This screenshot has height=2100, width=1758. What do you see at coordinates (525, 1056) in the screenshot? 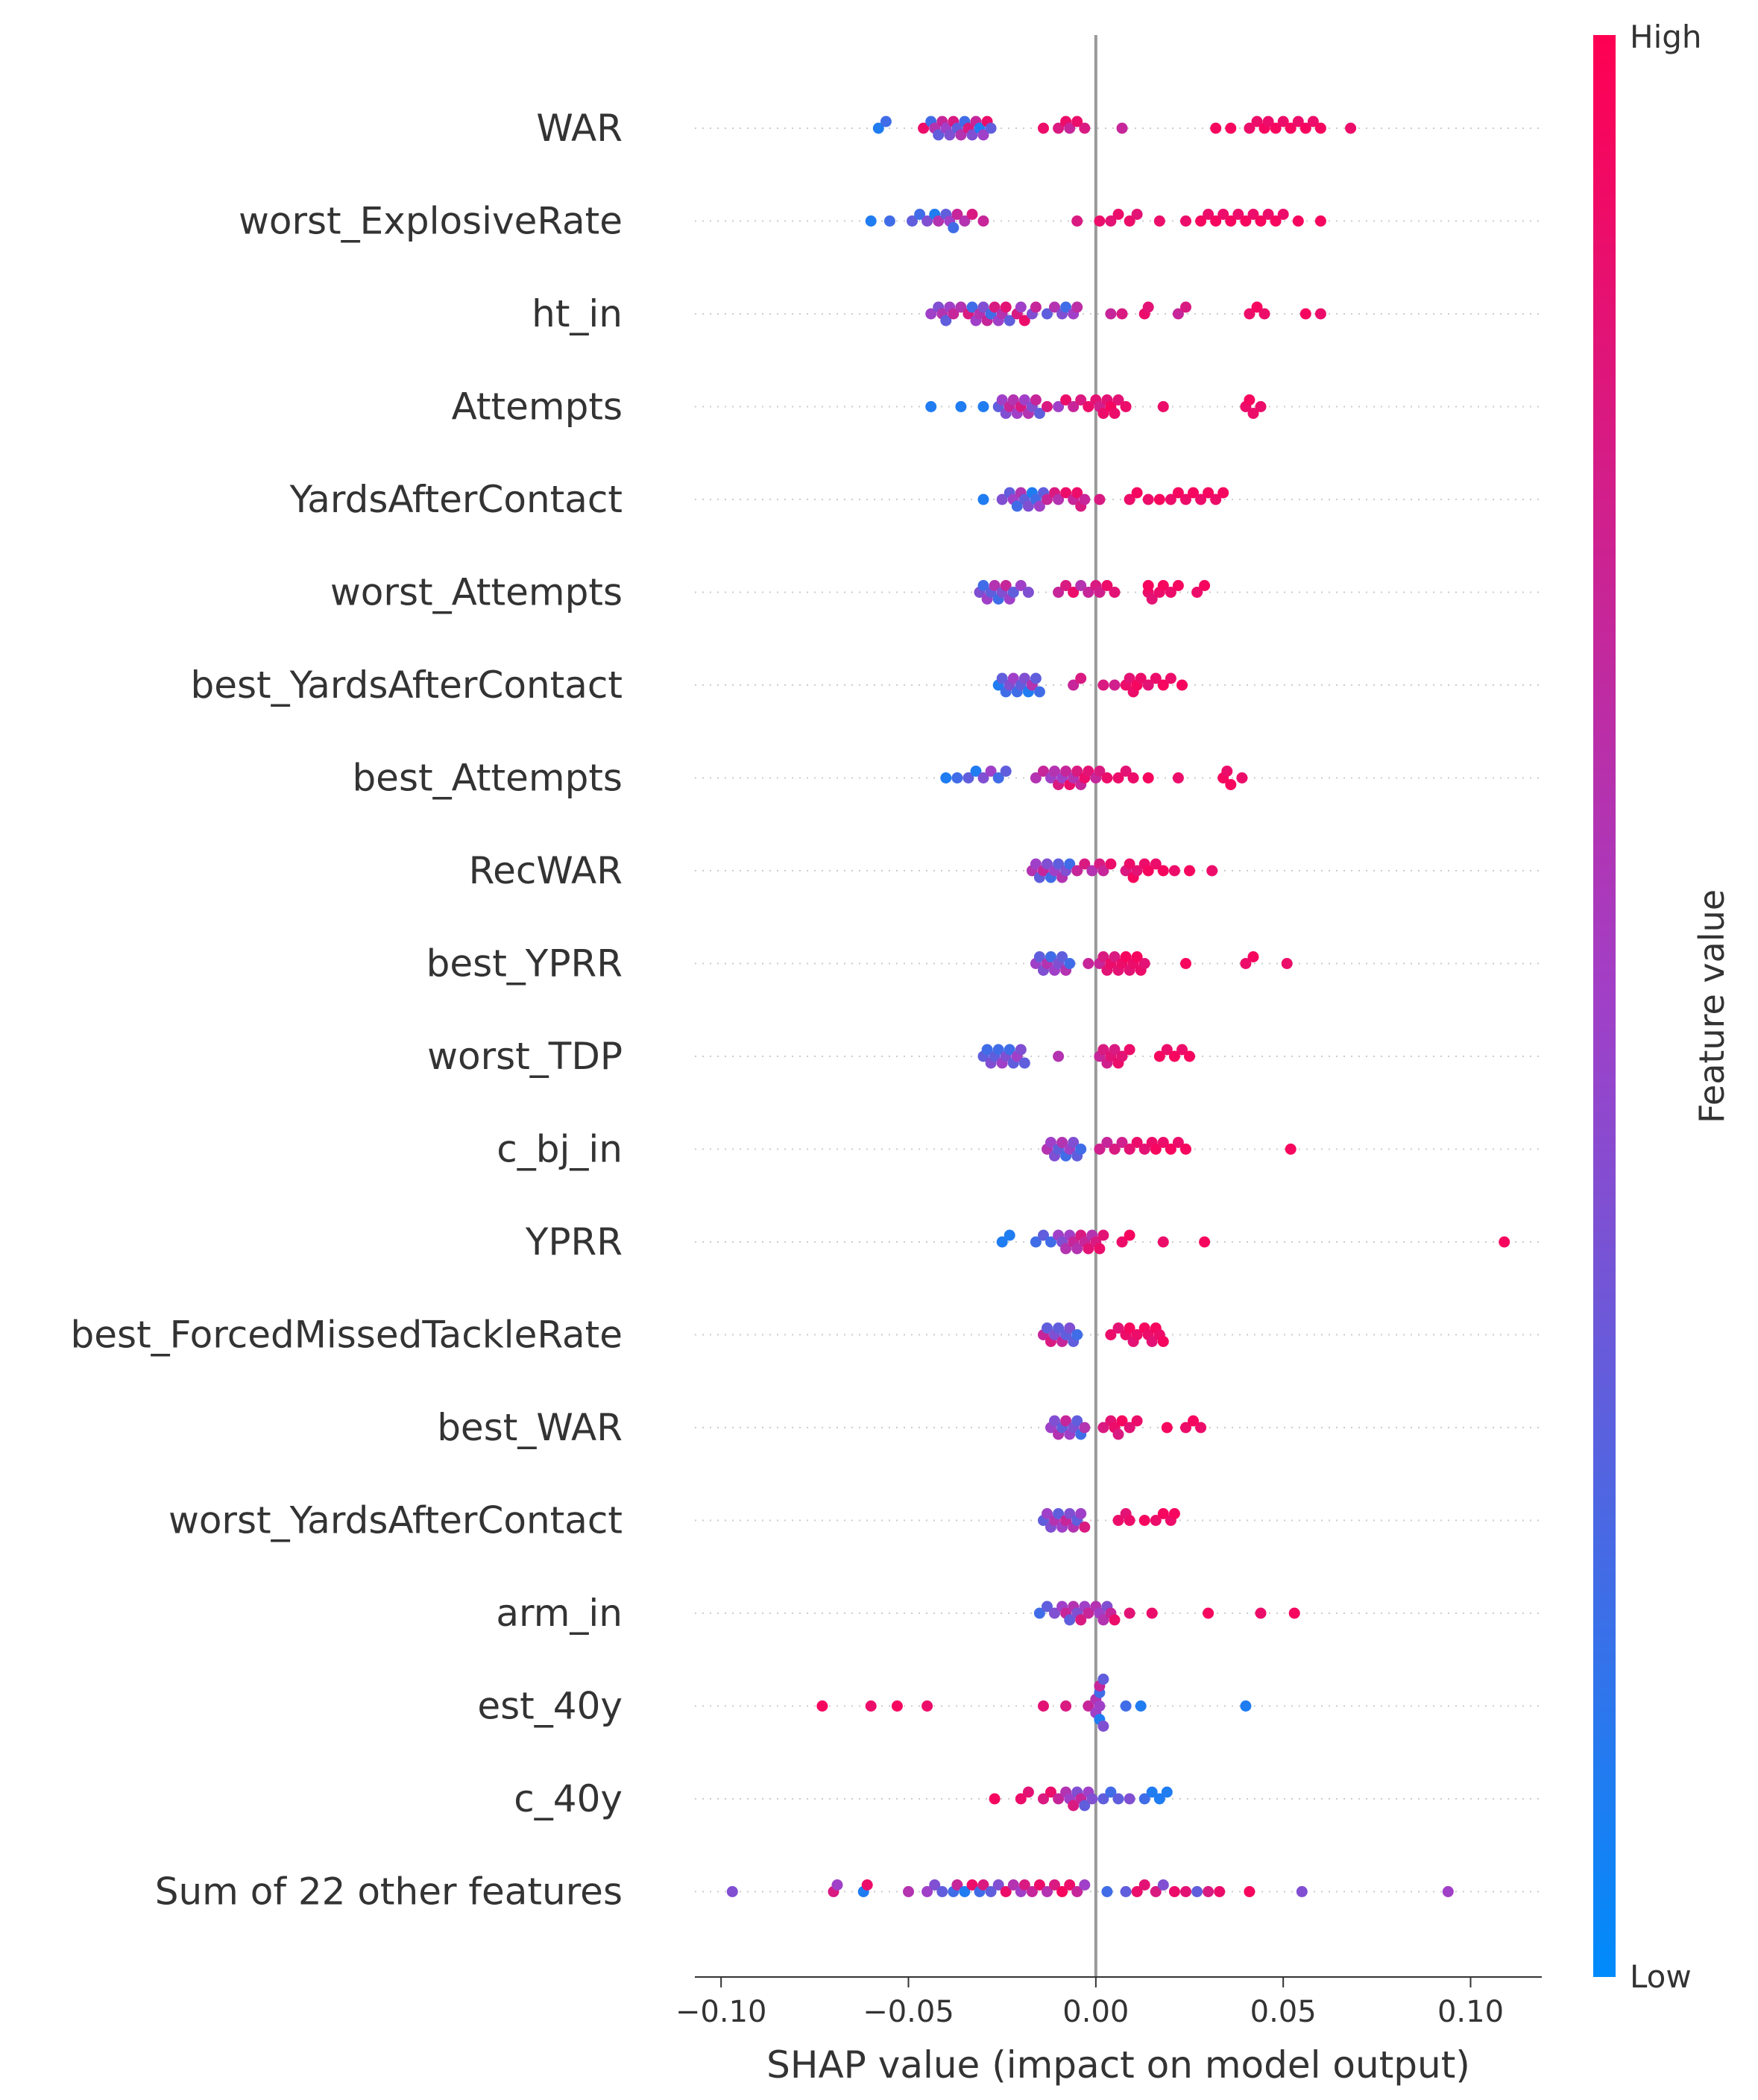
I see `feature-label: worst_TDP` at bounding box center [525, 1056].